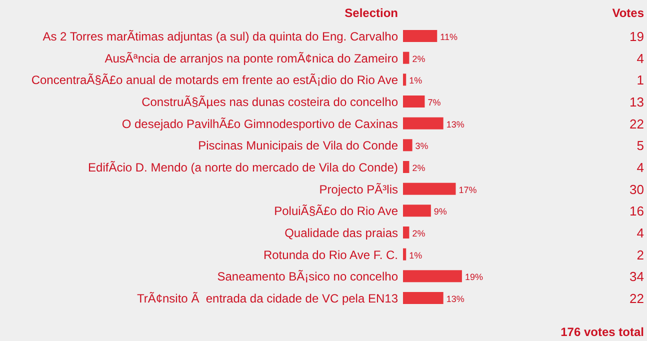 The height and width of the screenshot is (341, 647). What do you see at coordinates (270, 102) in the screenshot?
I see `y-tick-label: ConstruÃ§Ãµes nas dunas costeira do concelho` at bounding box center [270, 102].